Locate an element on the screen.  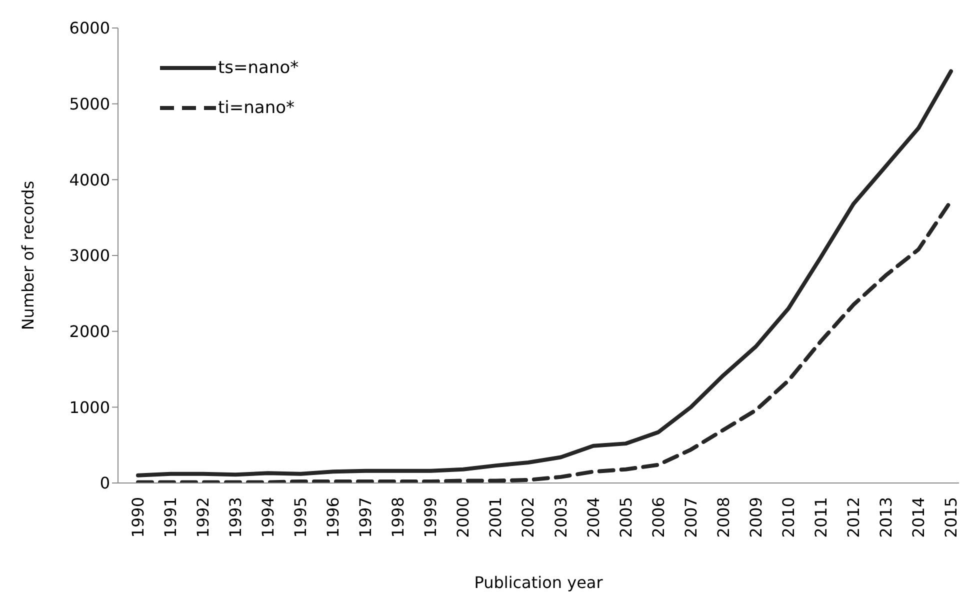
y-tick-label: 1000 is located at coordinates (89, 407).